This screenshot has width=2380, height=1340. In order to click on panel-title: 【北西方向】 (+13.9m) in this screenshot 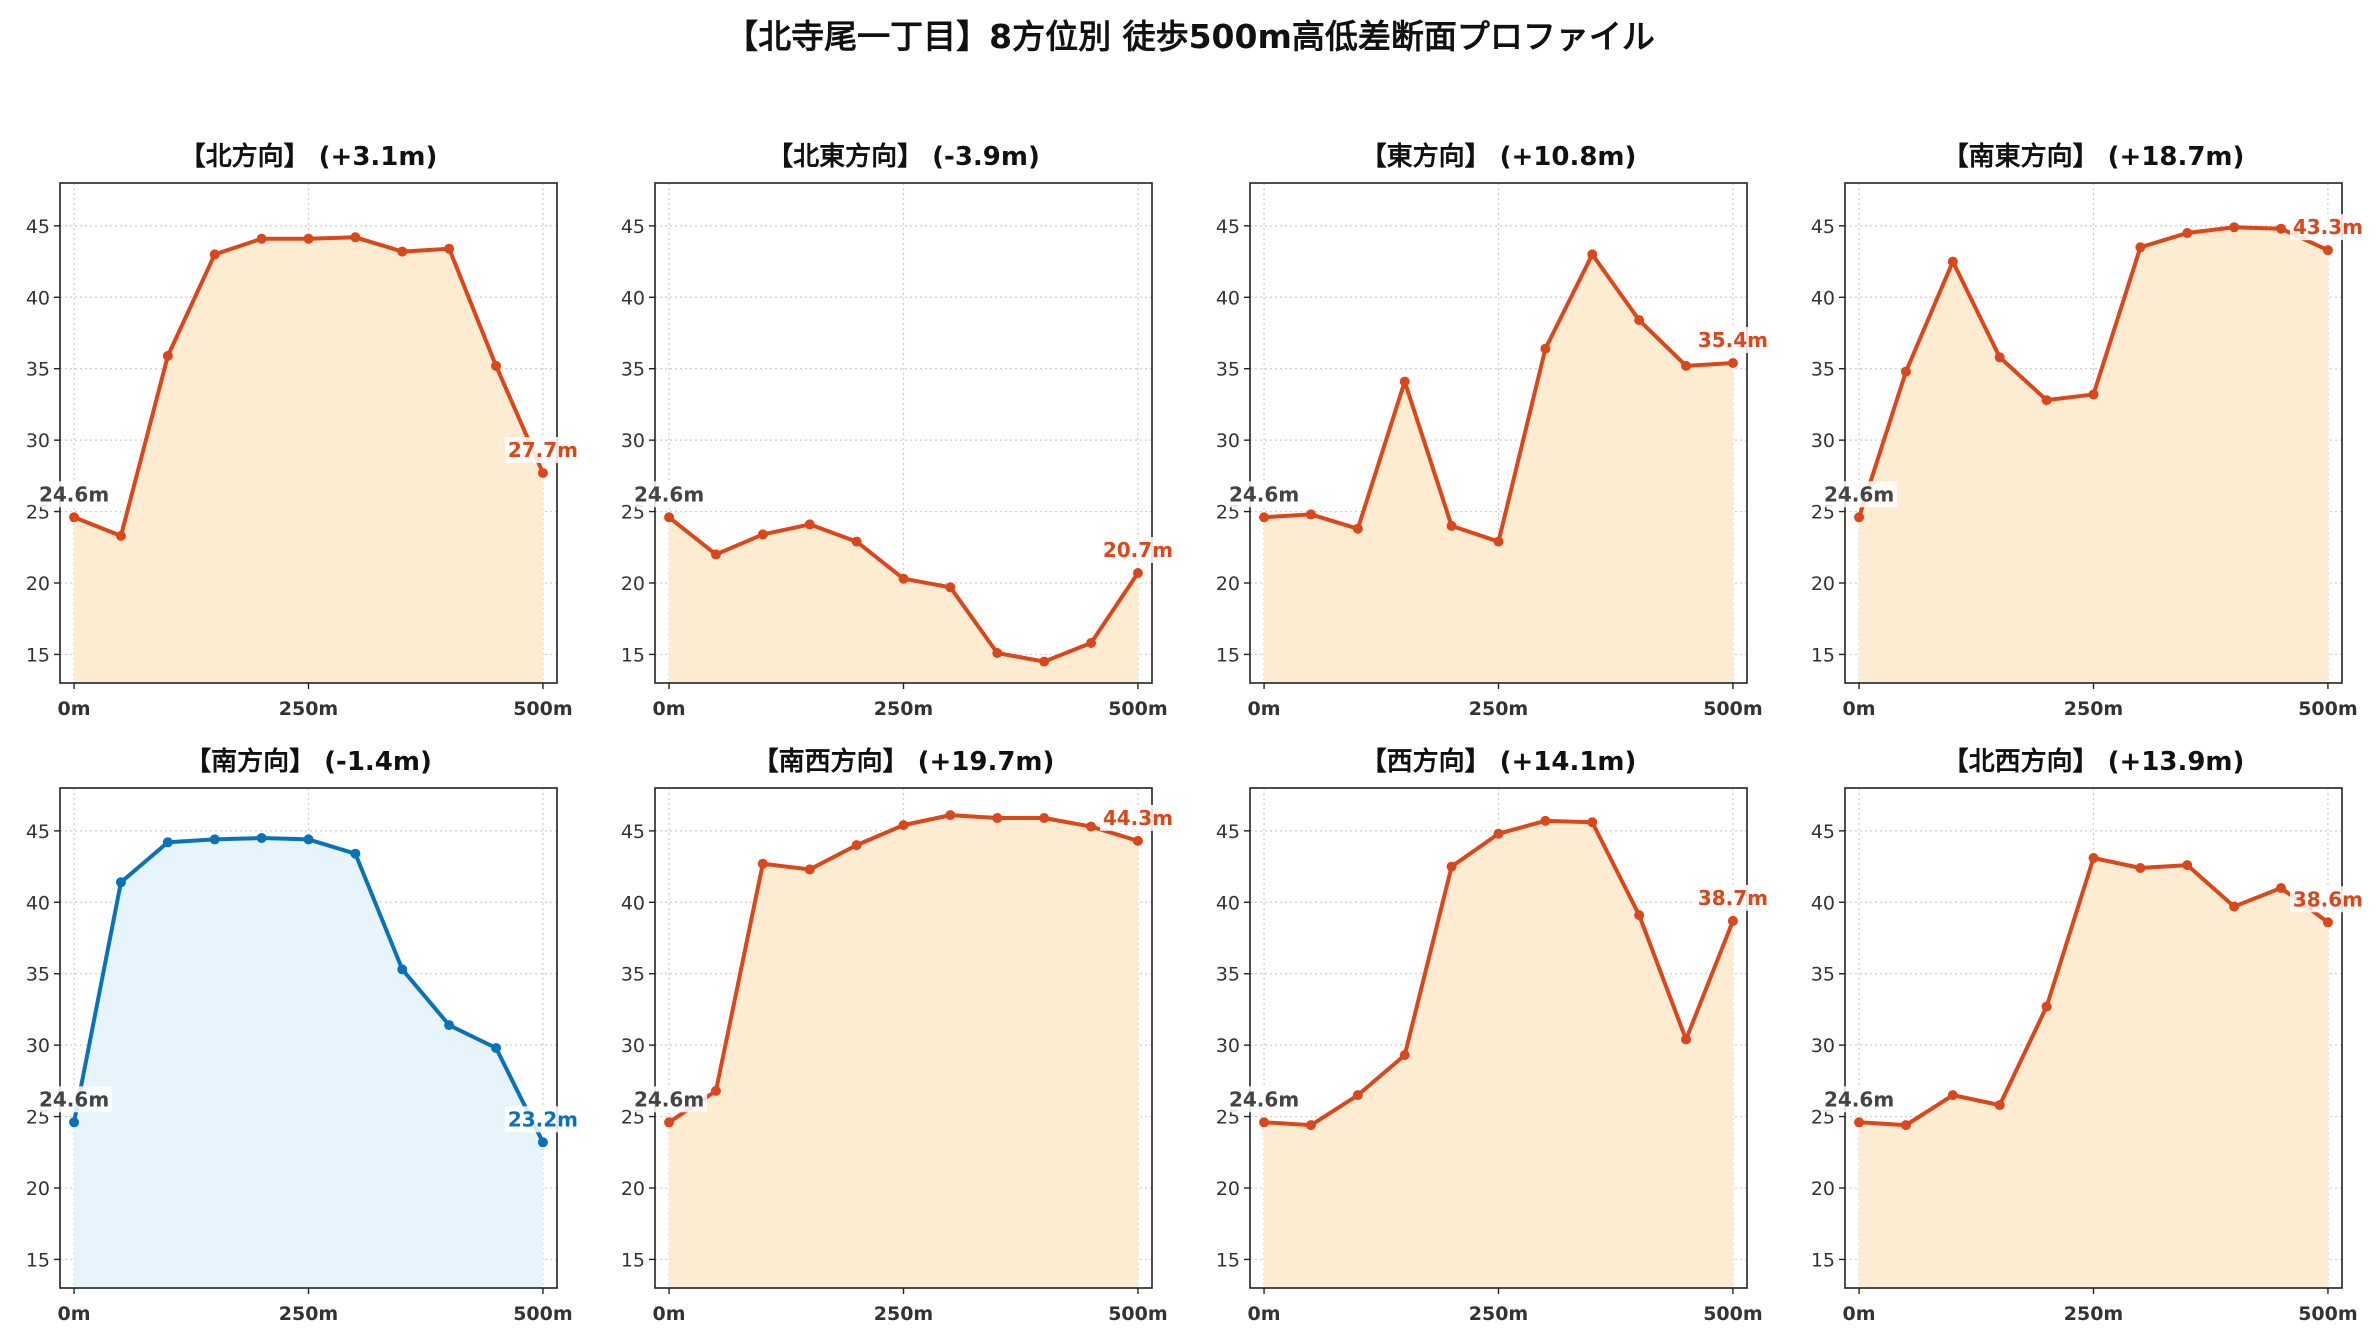, I will do `click(2094, 761)`.